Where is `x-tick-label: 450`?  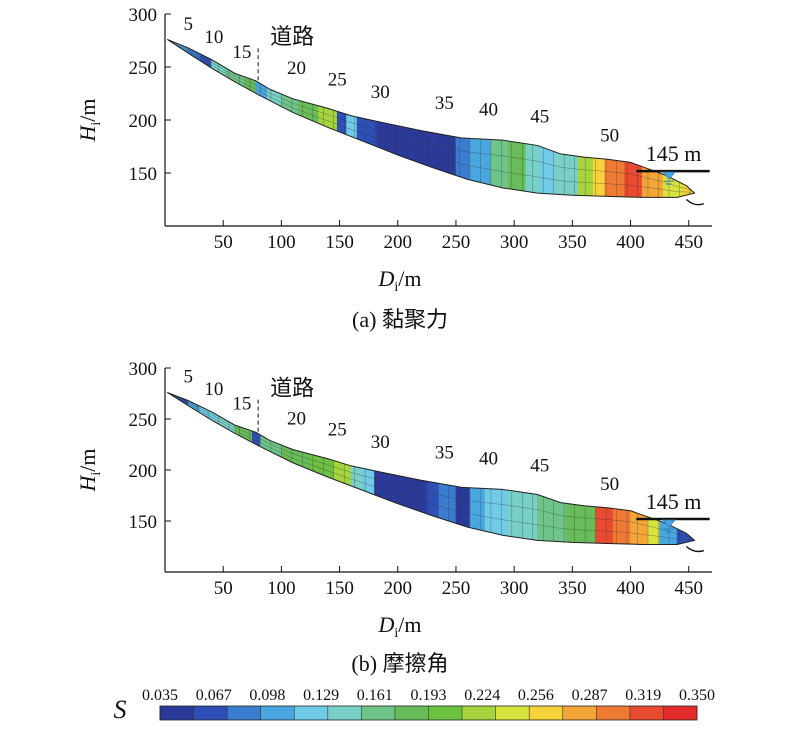 x-tick-label: 450 is located at coordinates (688, 588).